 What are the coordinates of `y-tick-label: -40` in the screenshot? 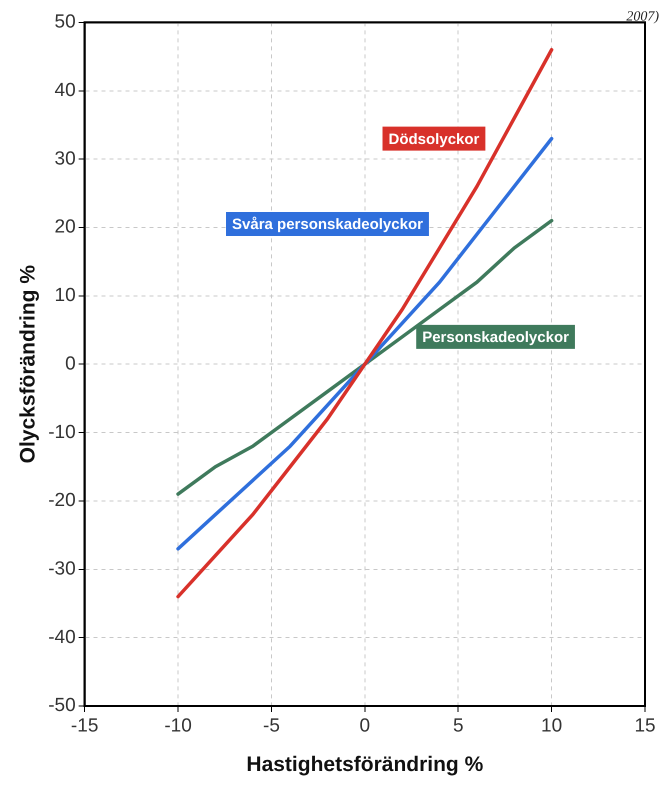 It's located at (62, 637).